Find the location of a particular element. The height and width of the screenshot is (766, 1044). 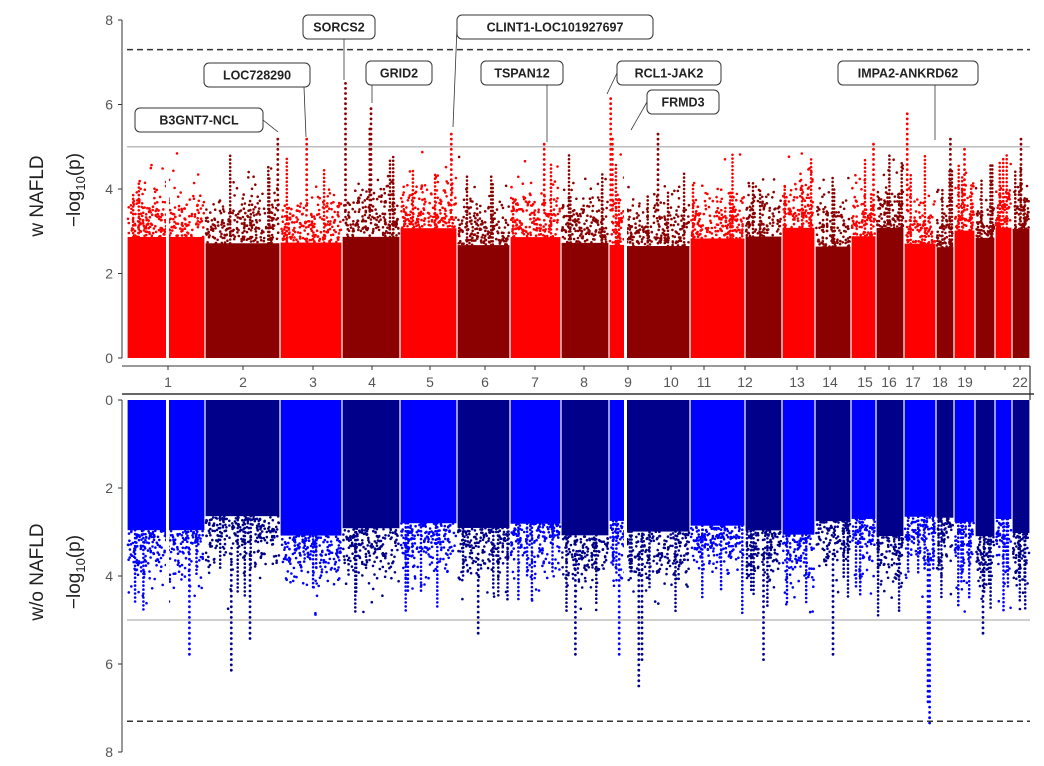

chr-7-dense-points is located at coordinates (535, 297).